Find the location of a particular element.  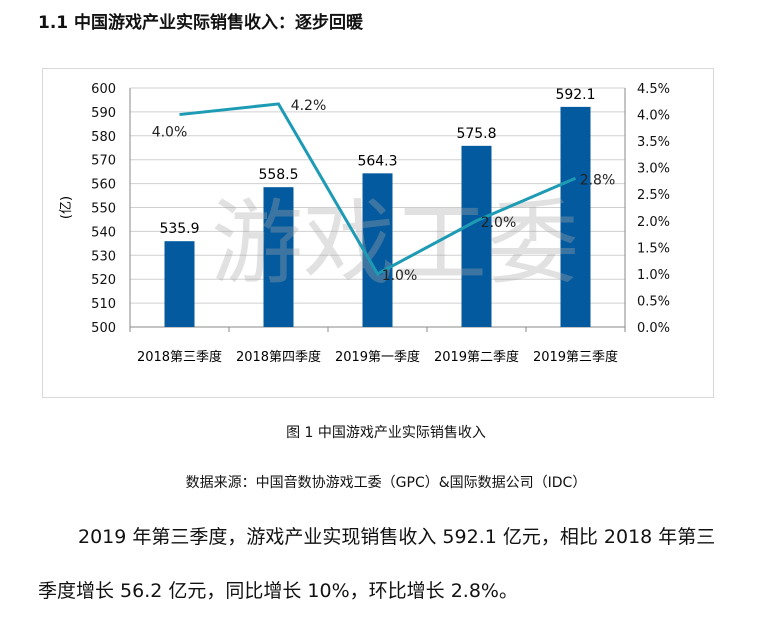

x-tick-label: 2018第四季度 is located at coordinates (278, 357).